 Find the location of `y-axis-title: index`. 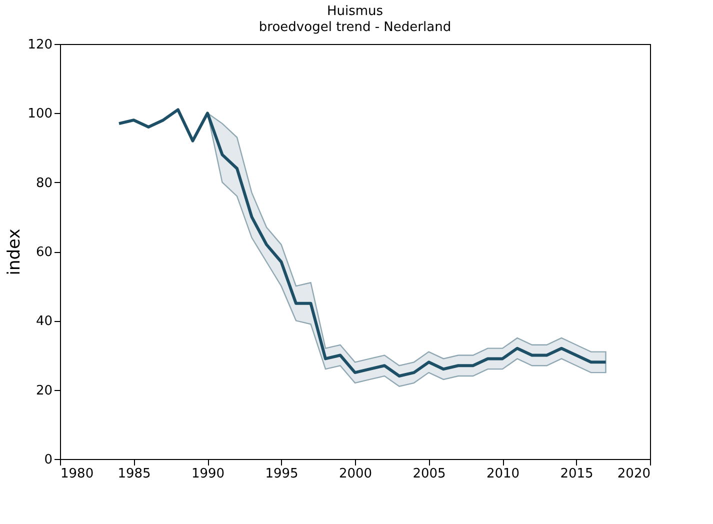

y-axis-title: index is located at coordinates (14, 252).